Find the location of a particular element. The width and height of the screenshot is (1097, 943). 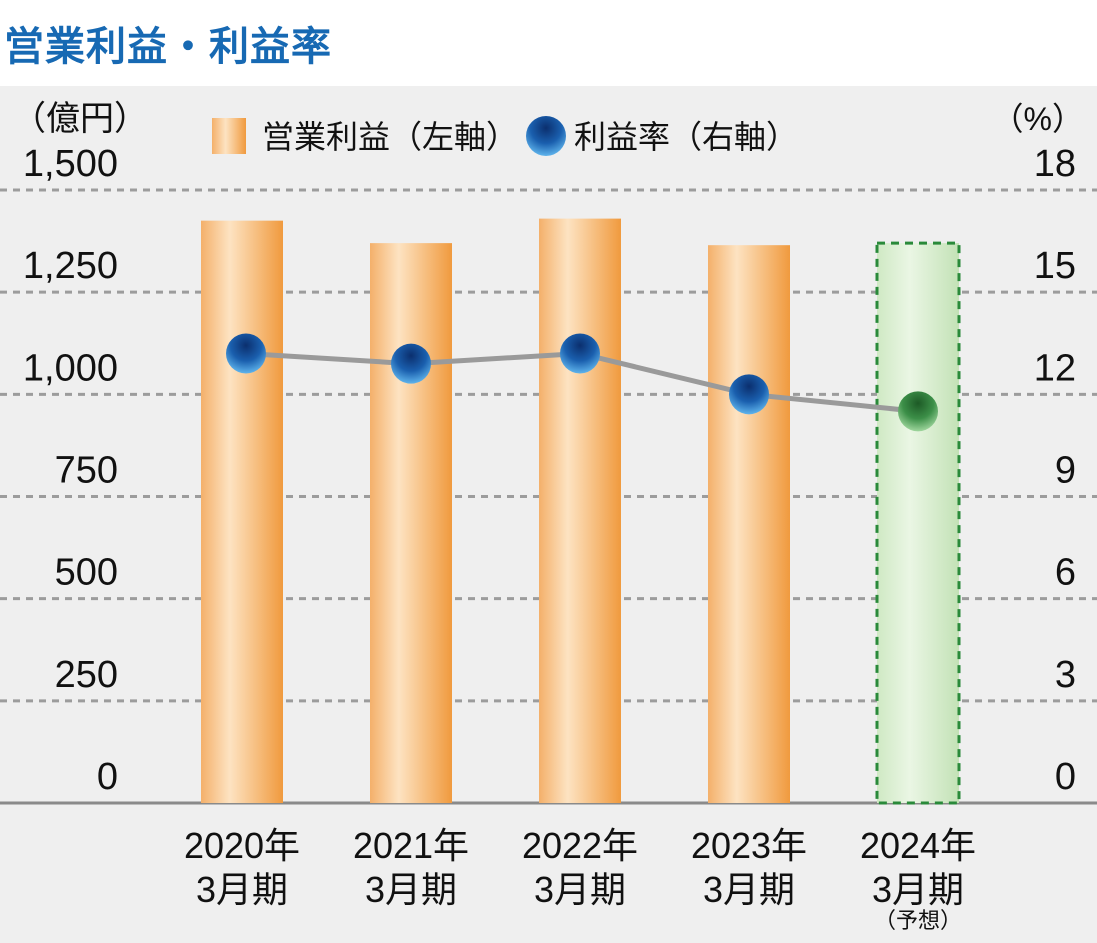

y-right-tick-label: 0 is located at coordinates (1065, 777).